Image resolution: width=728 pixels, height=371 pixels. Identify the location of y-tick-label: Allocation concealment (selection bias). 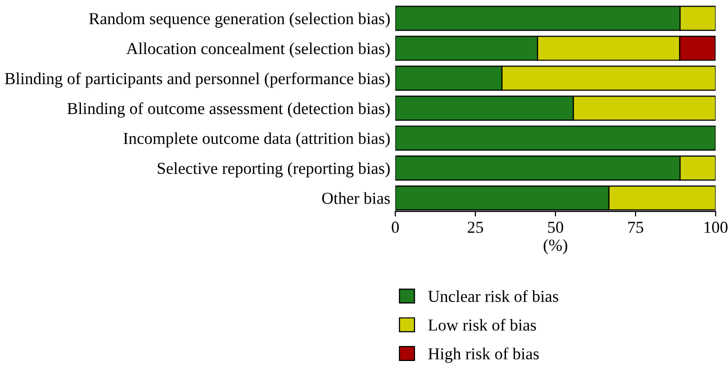
(258, 50).